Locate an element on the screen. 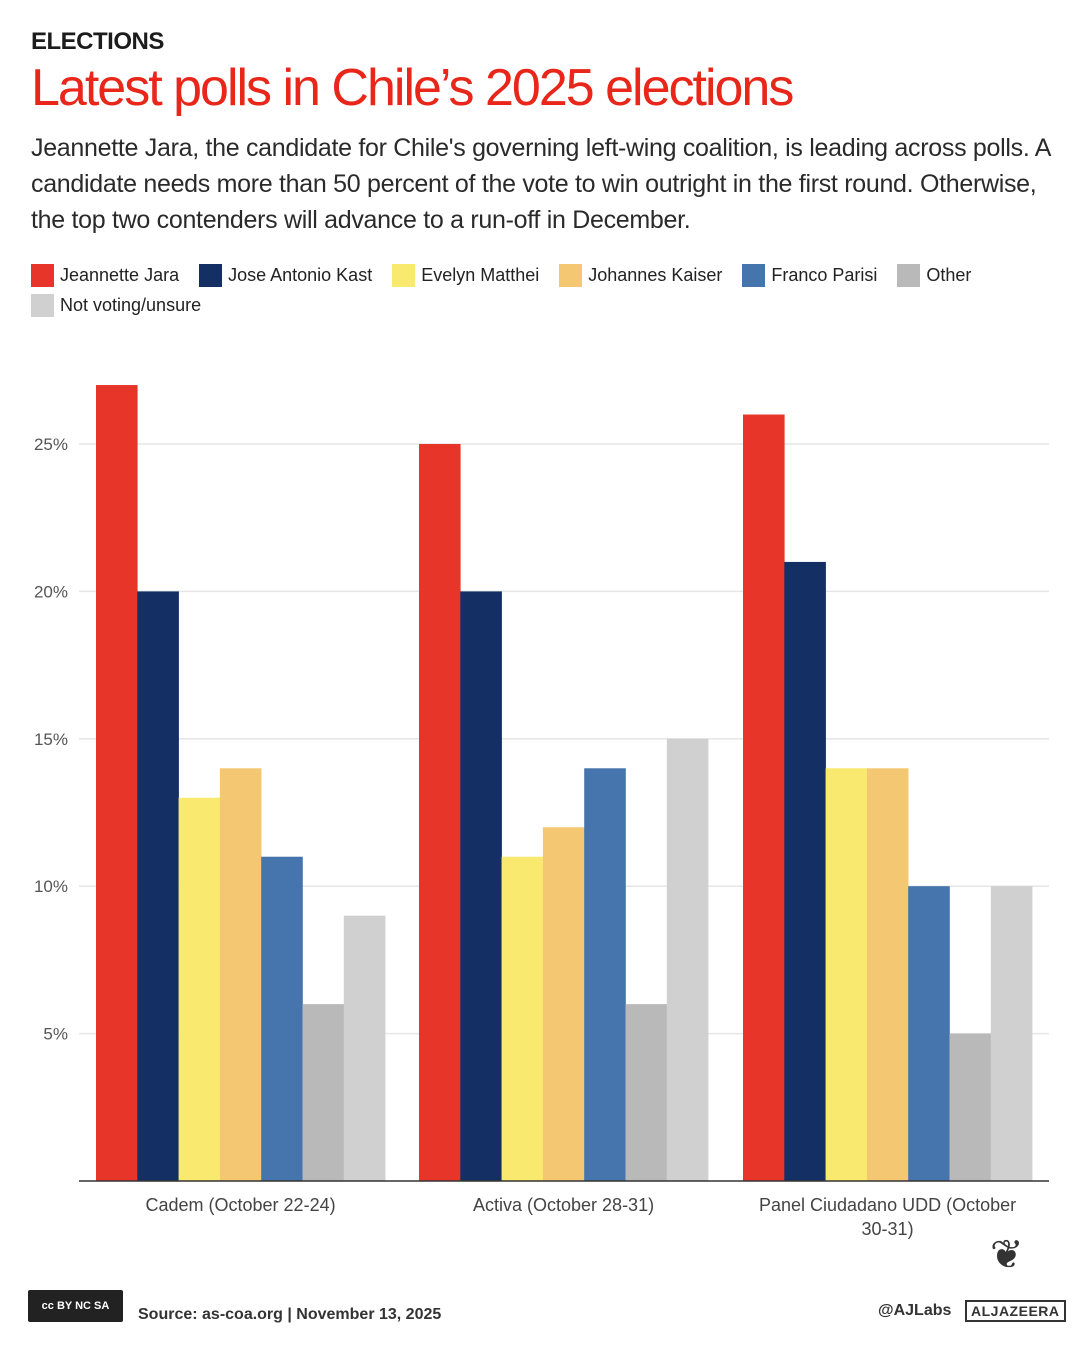 This screenshot has width=1081, height=1351. source-text: Source: as-coa.org | November 13, 2025 is located at coordinates (290, 1314).